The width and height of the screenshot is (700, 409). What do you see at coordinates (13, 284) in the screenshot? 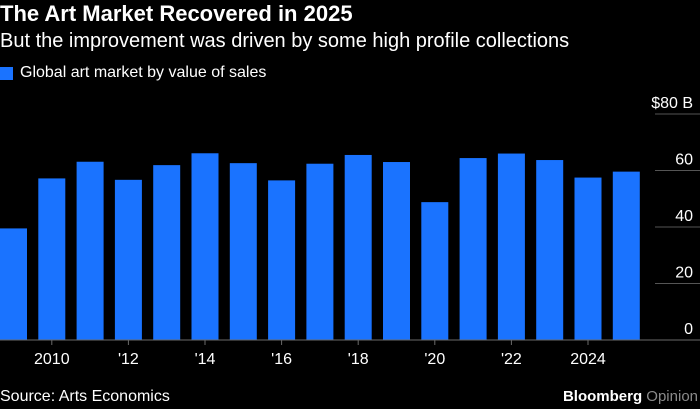
I see `bar-2009` at bounding box center [13, 284].